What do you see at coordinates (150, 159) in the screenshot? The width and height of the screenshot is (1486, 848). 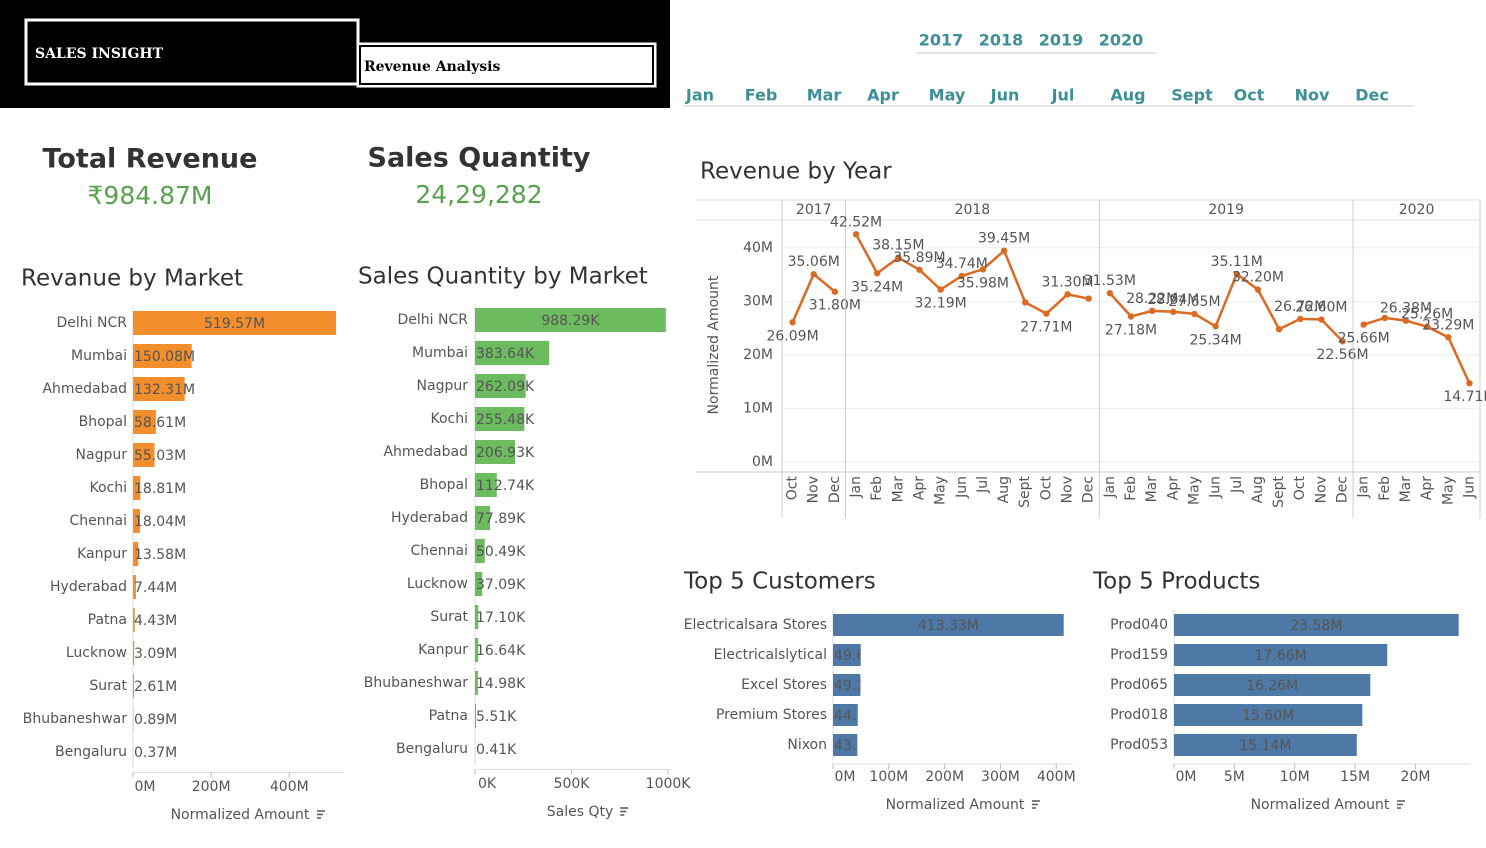 I see `kpi-label: Total Revenue` at bounding box center [150, 159].